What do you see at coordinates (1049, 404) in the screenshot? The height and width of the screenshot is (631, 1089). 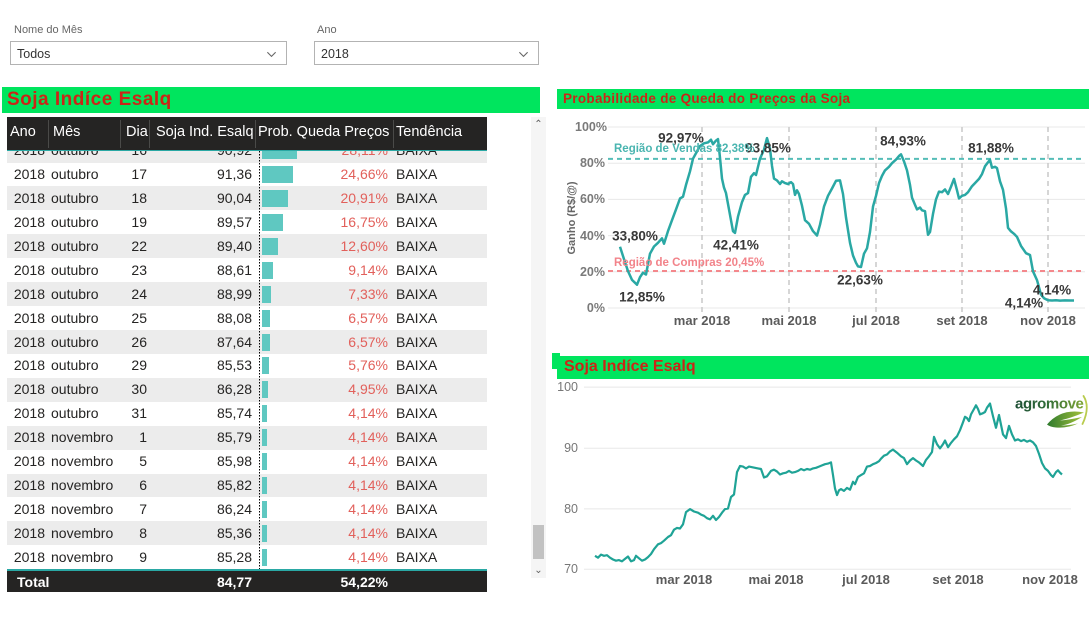 I see `svg-text: agromove` at bounding box center [1049, 404].